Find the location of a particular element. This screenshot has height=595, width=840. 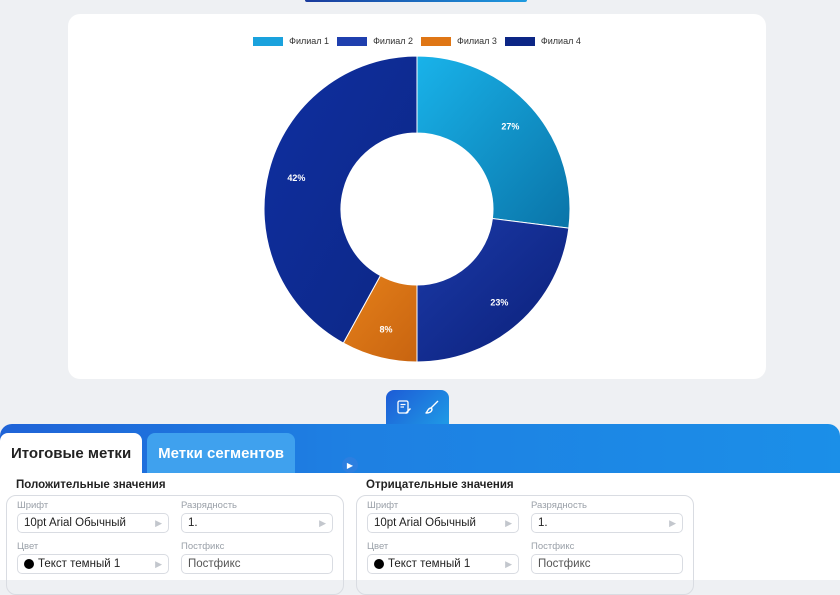

brush-icon is located at coordinates (432, 407).